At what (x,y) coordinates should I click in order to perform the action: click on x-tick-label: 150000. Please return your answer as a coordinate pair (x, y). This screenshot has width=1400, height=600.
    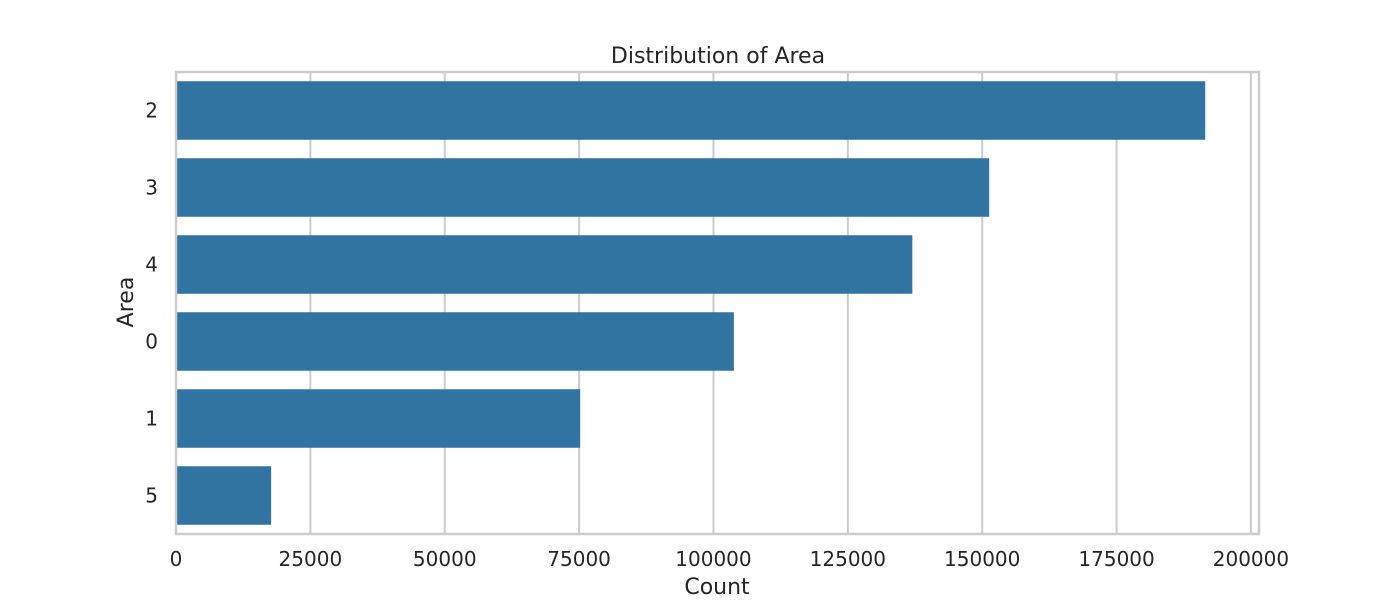
    Looking at the image, I should click on (982, 559).